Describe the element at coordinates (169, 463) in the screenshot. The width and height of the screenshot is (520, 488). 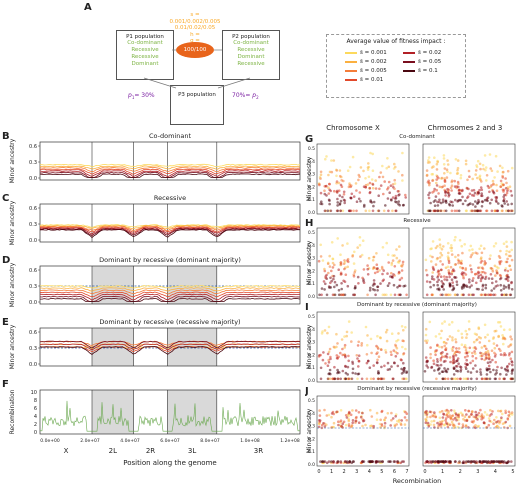
I see `x-axis-label: Position along the genome` at that location.